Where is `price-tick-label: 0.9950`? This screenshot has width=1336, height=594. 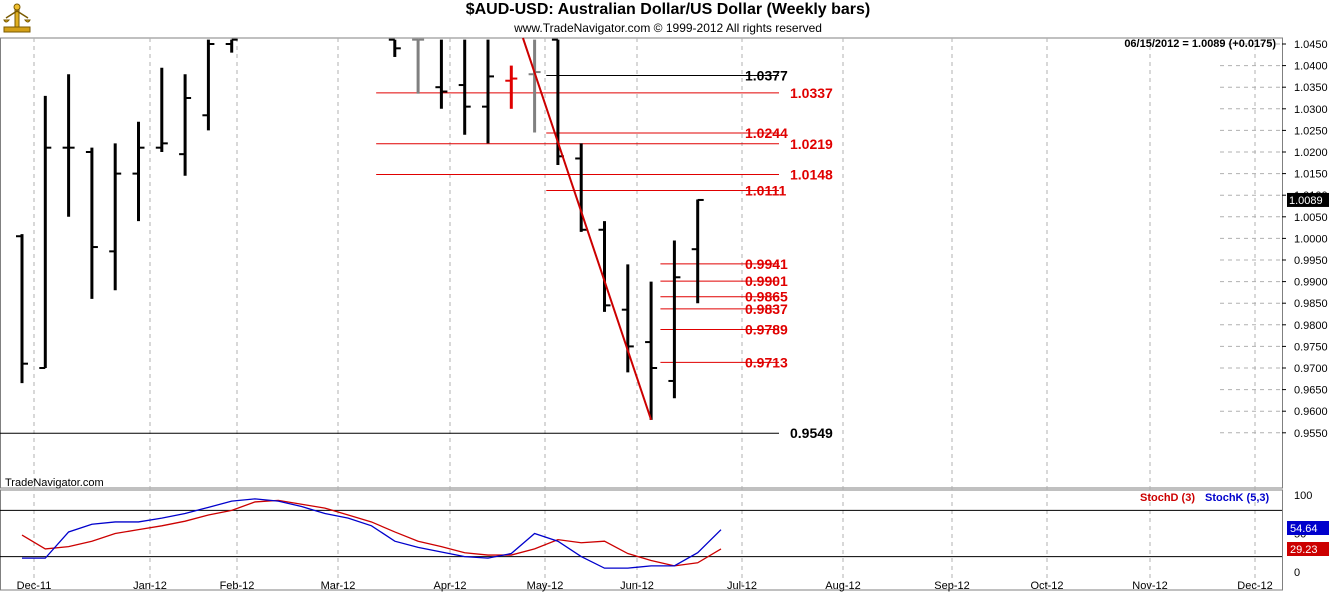 price-tick-label: 0.9950 is located at coordinates (1311, 261).